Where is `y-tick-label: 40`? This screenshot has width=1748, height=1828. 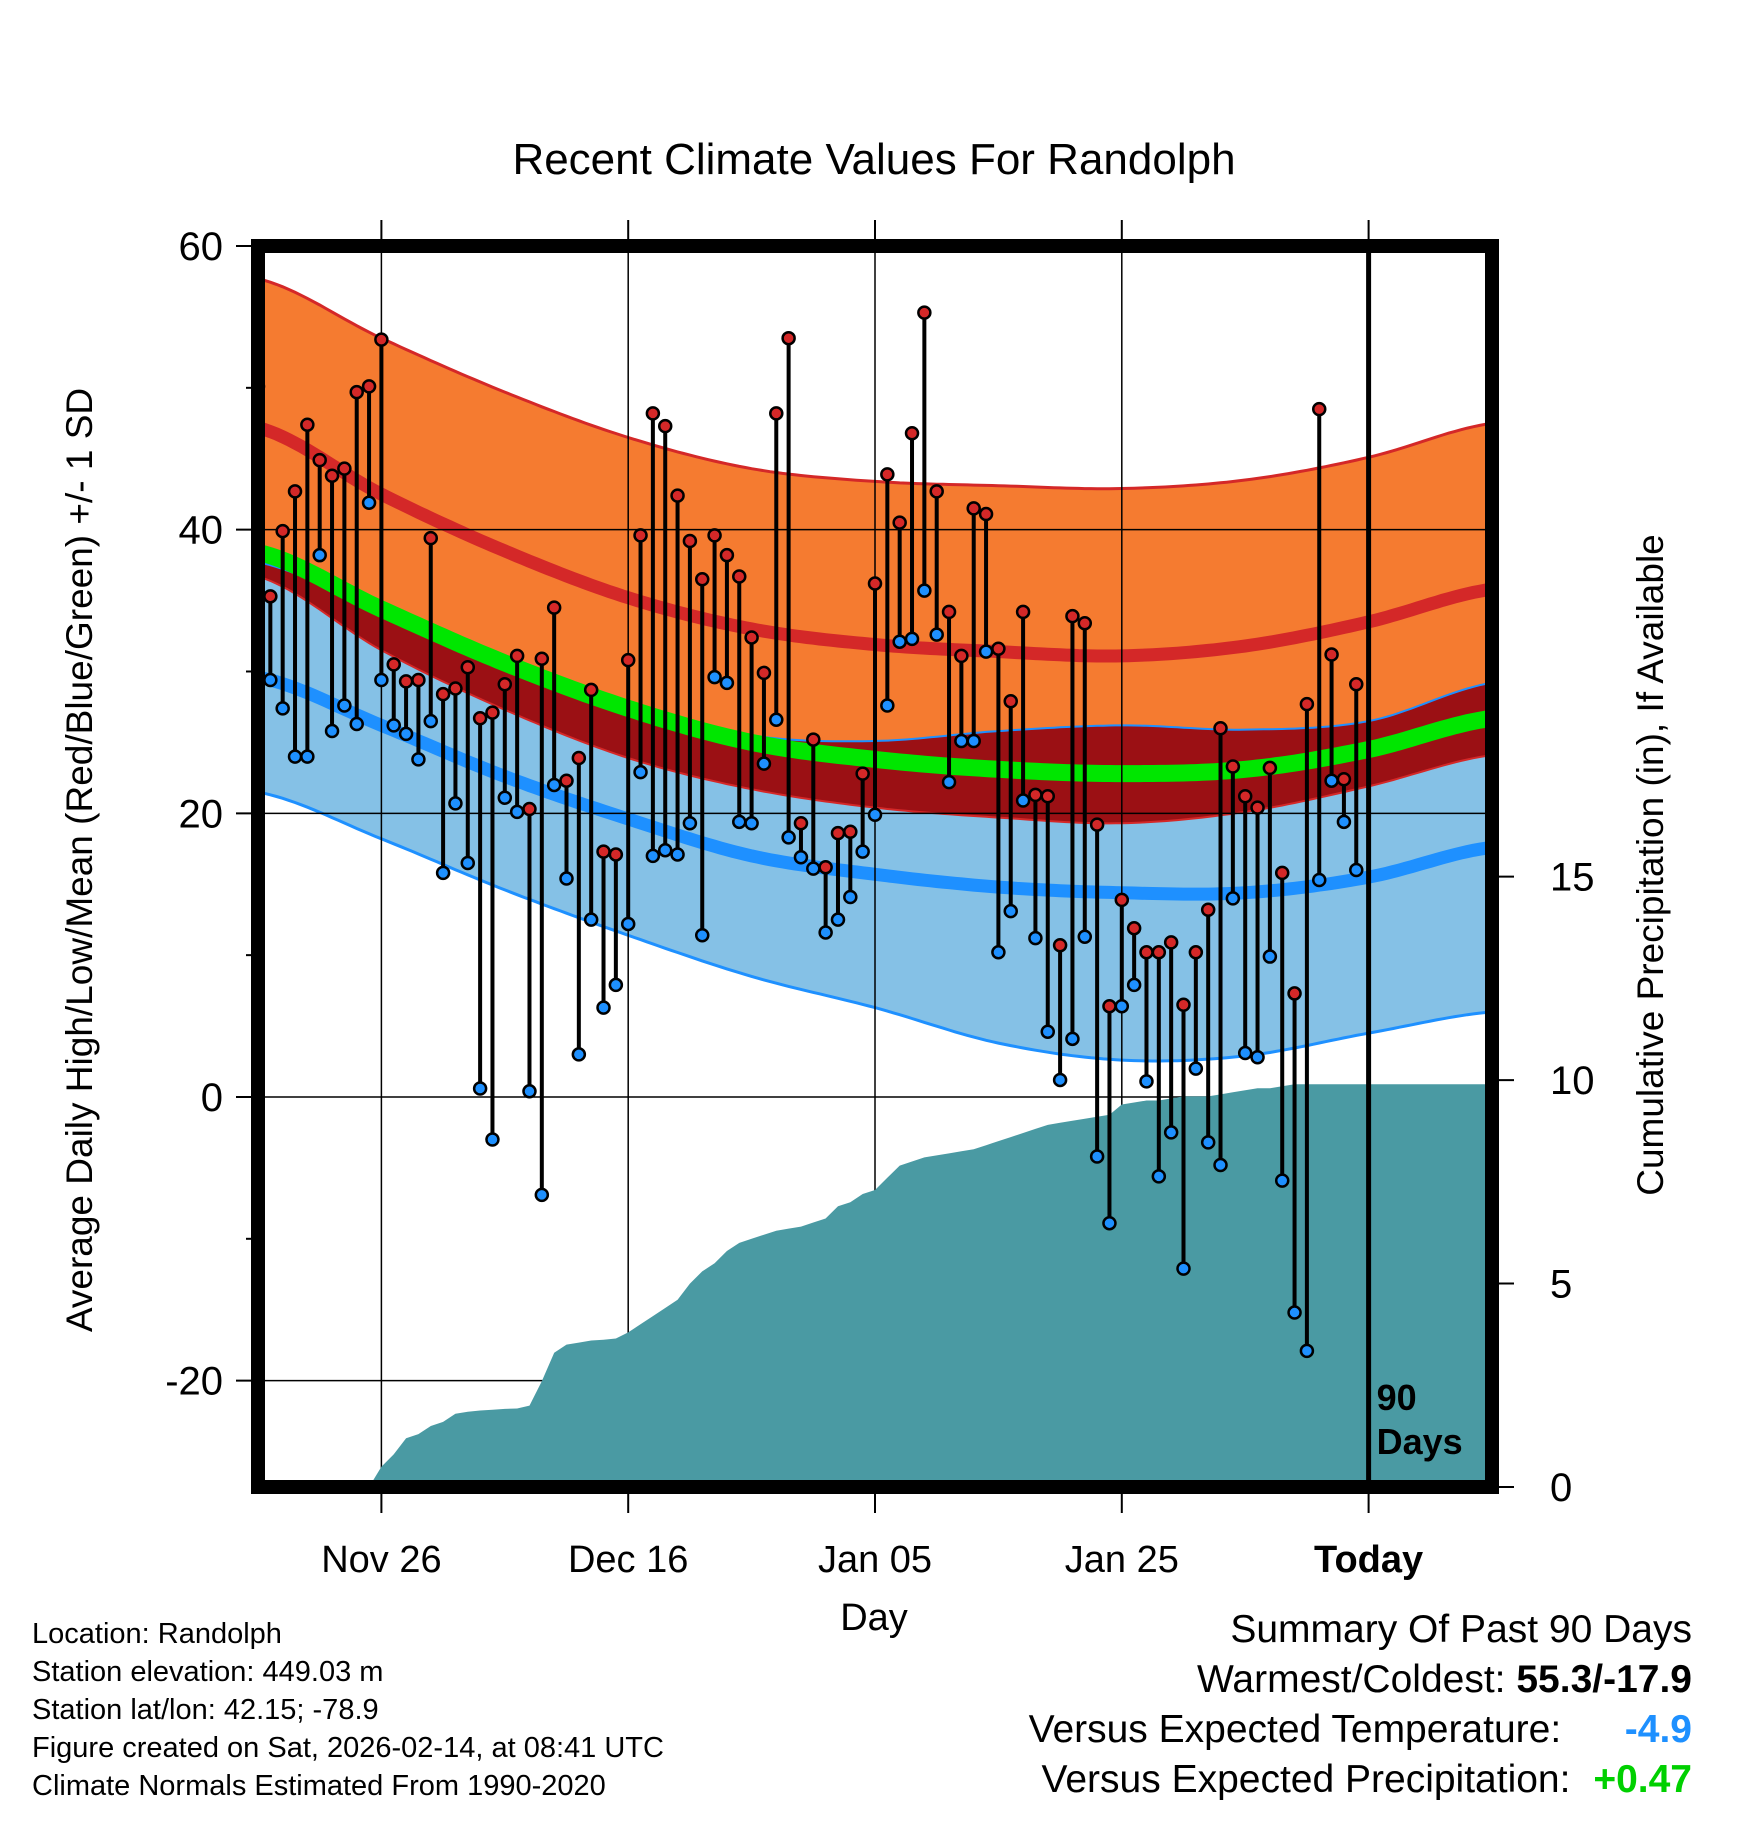 y-tick-label: 40 is located at coordinates (201, 531).